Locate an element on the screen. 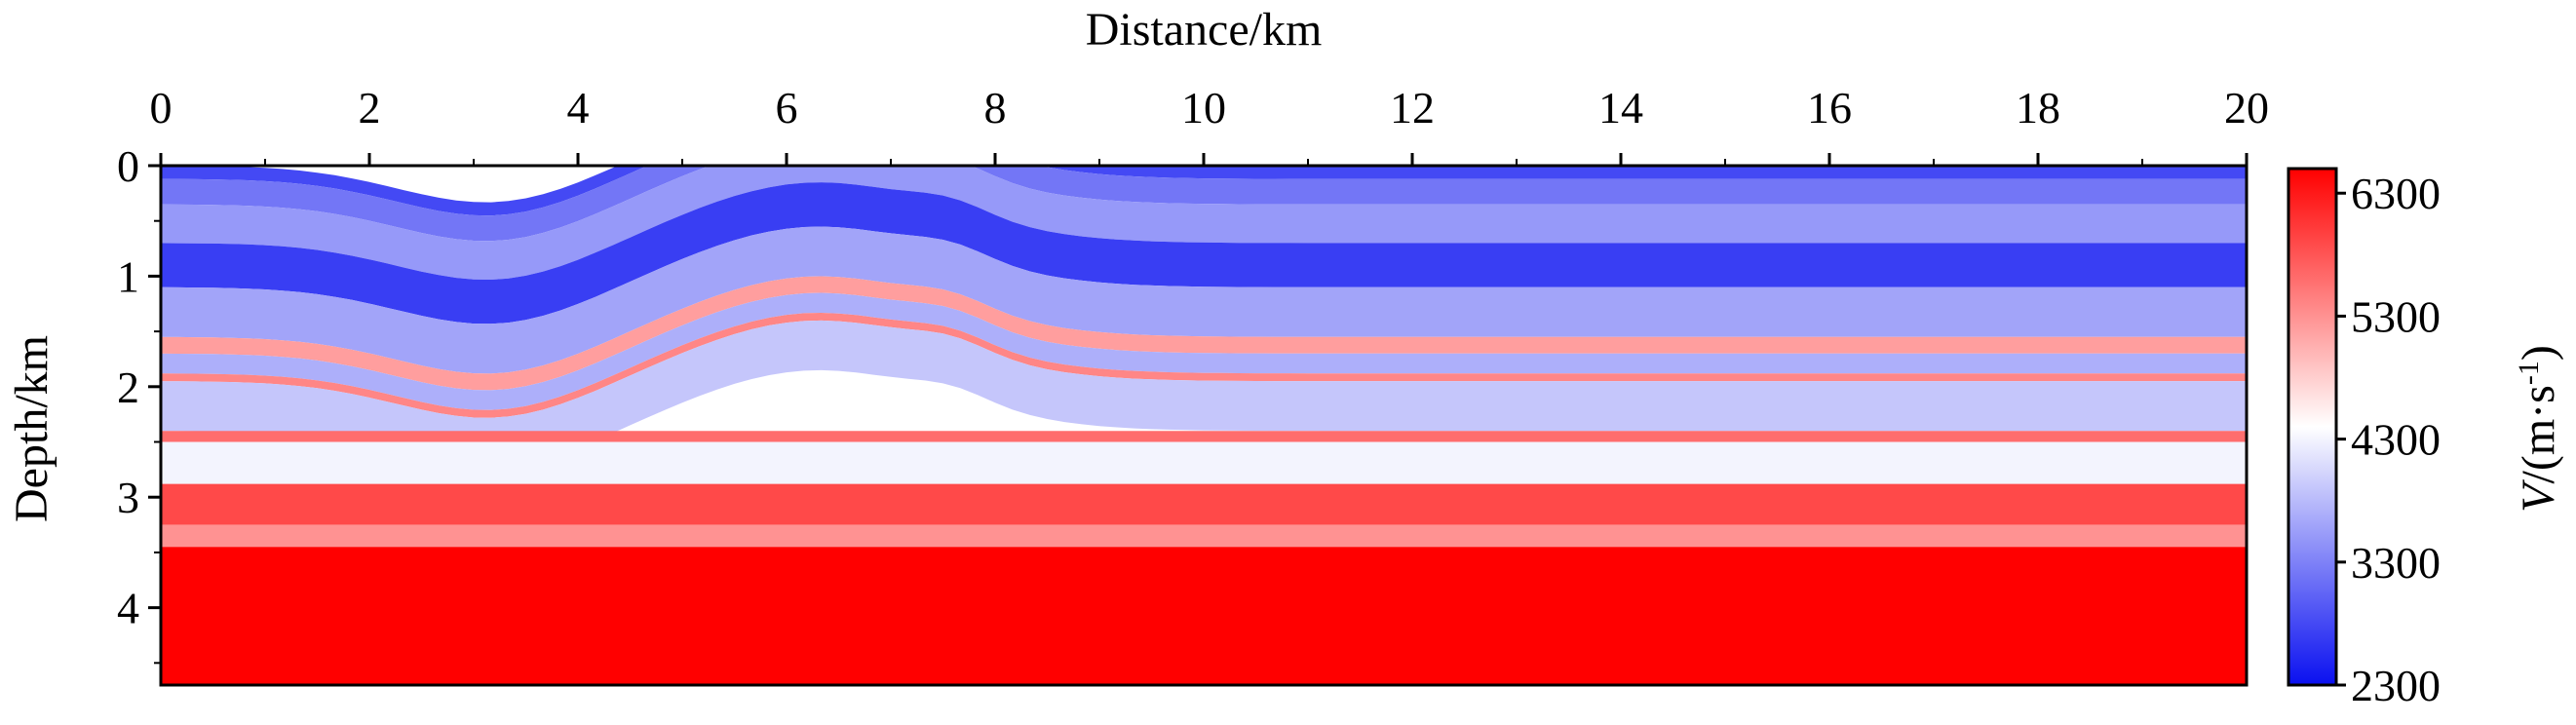  colorbar-tick-label: 6300 is located at coordinates (2396, 193).